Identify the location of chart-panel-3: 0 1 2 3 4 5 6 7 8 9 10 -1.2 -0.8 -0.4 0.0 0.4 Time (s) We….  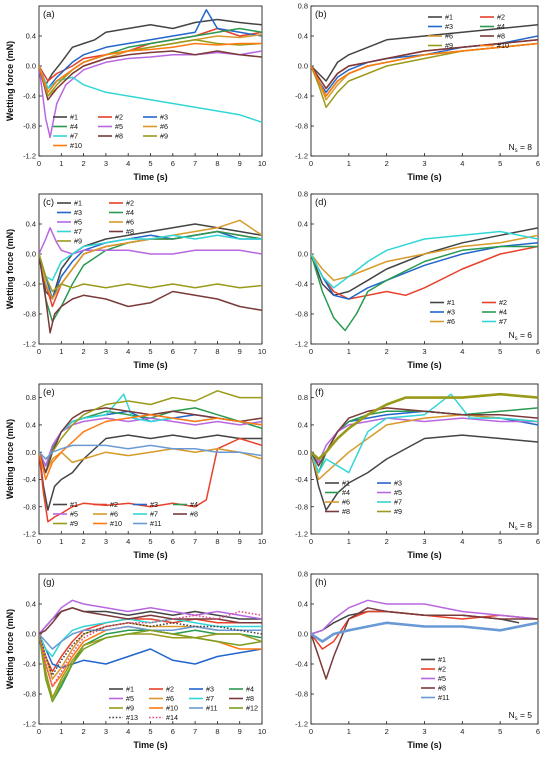
(135, 281).